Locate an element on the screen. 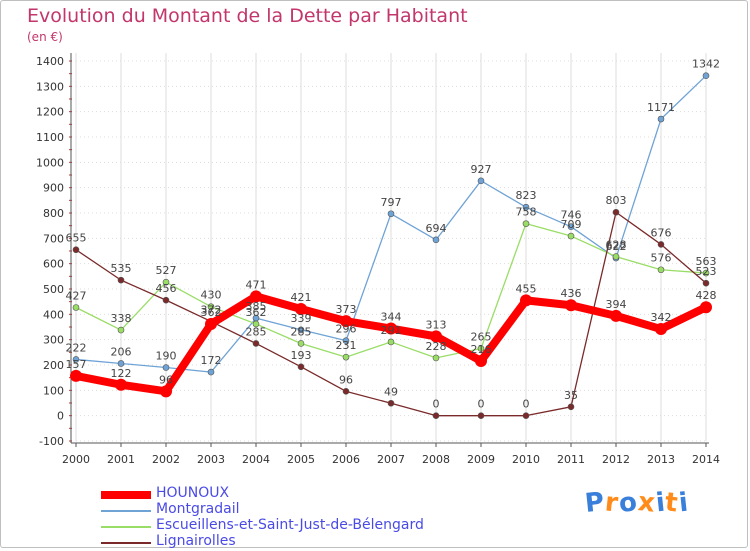 The height and width of the screenshot is (551, 750). data-label: 1171 is located at coordinates (661, 107).